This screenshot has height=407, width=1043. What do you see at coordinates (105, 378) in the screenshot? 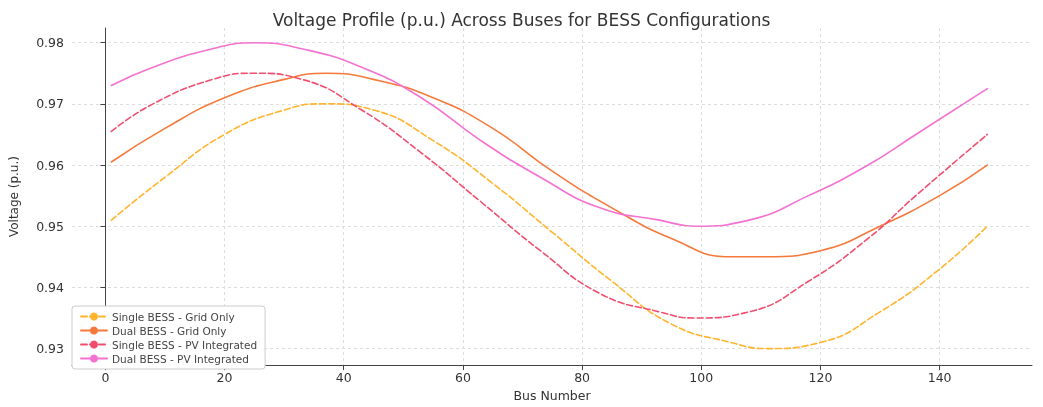
I see `x-tick-label: 0` at bounding box center [105, 378].